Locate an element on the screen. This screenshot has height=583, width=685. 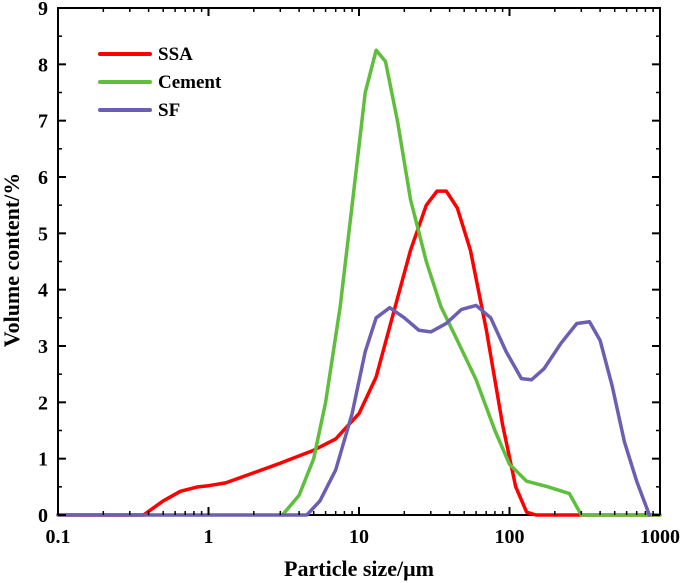
y-tick-label: 0 is located at coordinates (43, 516).